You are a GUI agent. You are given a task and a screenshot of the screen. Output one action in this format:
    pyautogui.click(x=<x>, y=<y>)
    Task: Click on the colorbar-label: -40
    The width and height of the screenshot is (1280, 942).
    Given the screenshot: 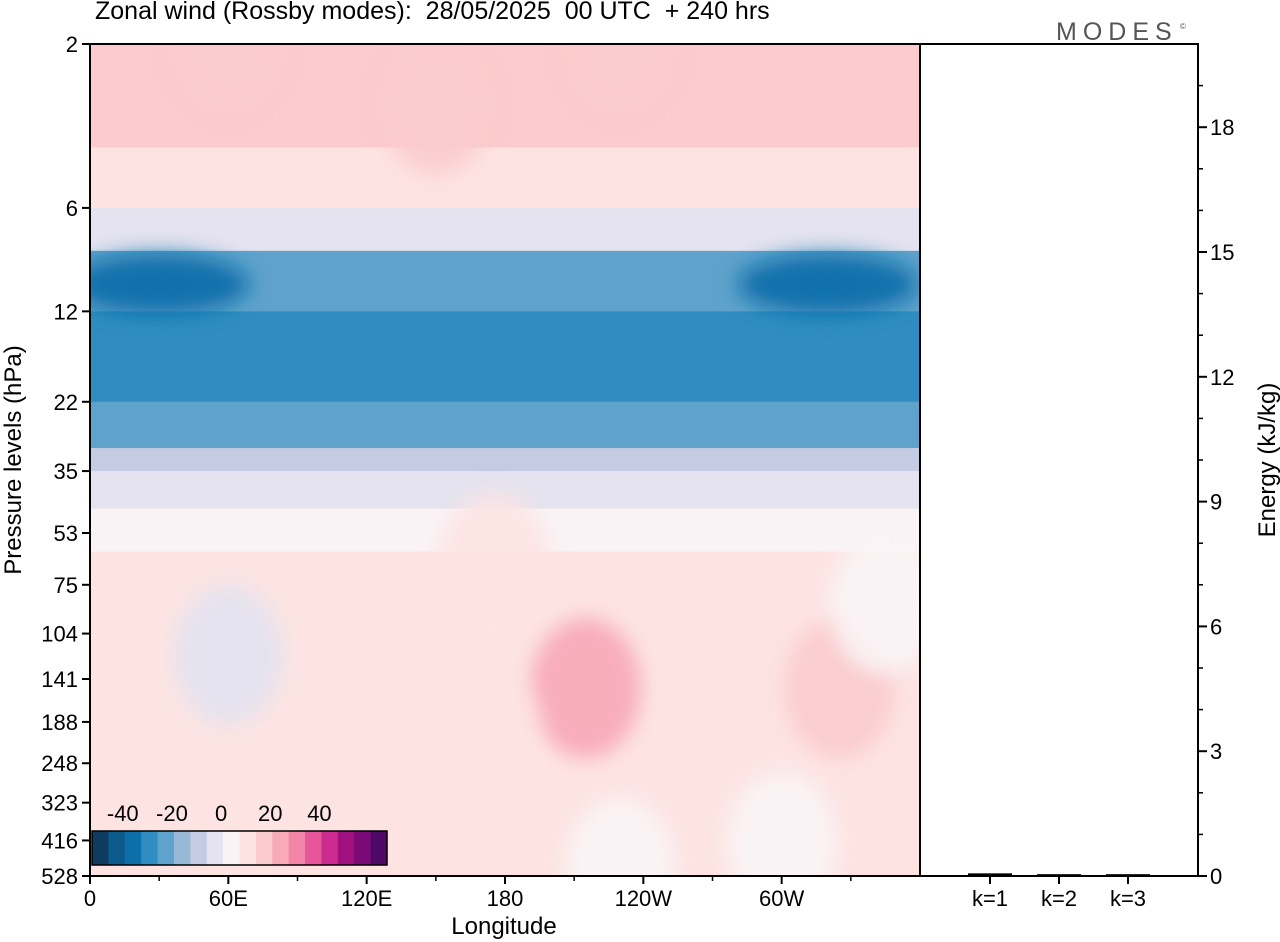 What is the action you would take?
    pyautogui.click(x=123, y=813)
    